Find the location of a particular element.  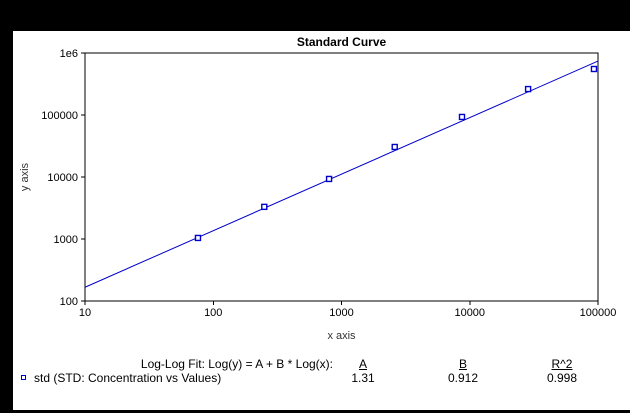

y-tick-label: 100 is located at coordinates (69, 302).